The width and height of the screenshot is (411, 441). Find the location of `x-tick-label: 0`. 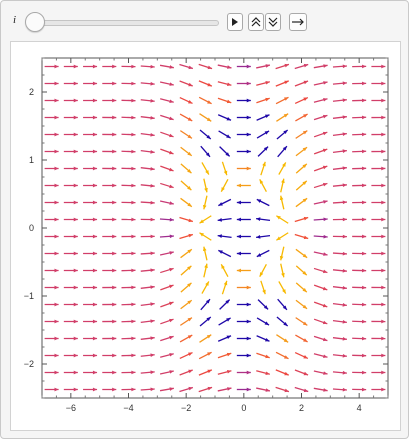

x-tick-label: 0 is located at coordinates (243, 408).